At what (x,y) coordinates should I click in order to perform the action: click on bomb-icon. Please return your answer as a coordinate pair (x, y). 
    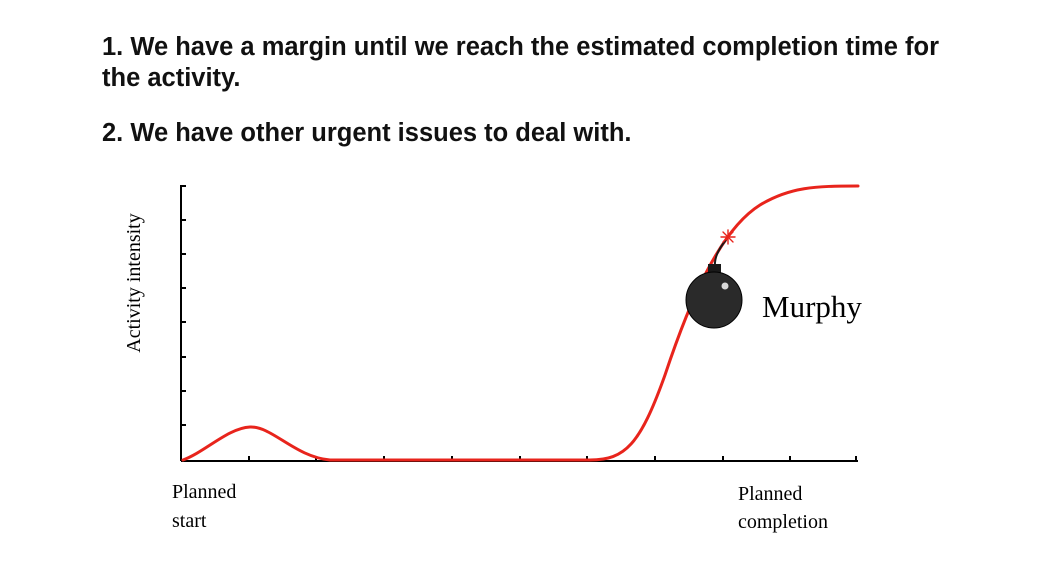
    Looking at the image, I should click on (714, 279).